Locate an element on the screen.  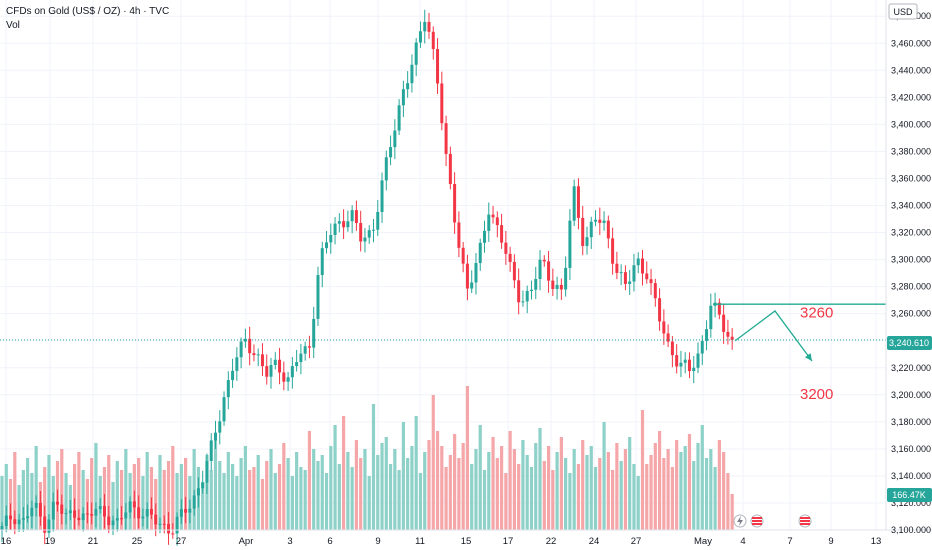
economic-event-flag-icon is located at coordinates (757, 521).